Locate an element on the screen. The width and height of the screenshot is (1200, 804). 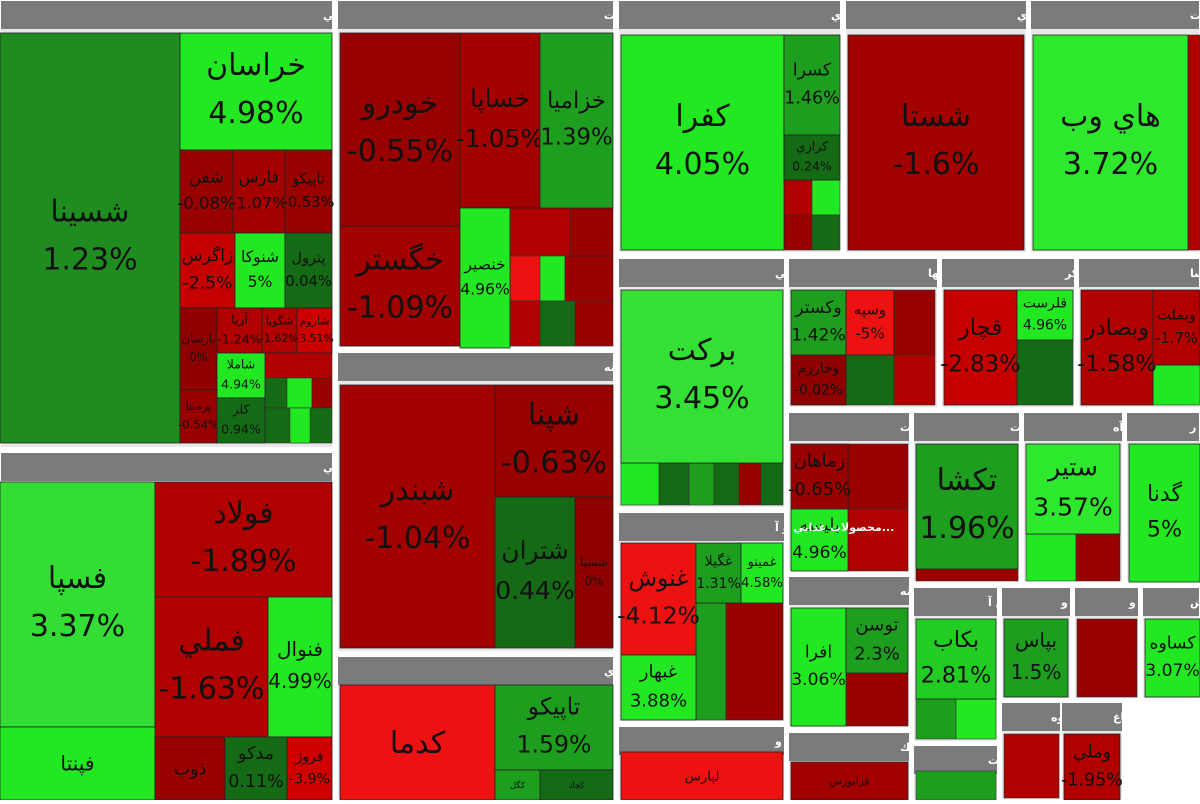
tile-symbol: خساپا is located at coordinates (500, 98).